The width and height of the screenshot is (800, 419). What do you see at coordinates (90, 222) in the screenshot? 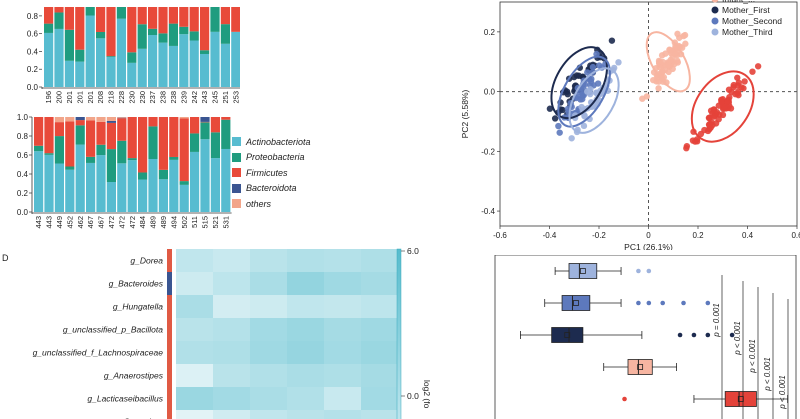
I see `bottom-sample-label: 467` at bounding box center [90, 222].